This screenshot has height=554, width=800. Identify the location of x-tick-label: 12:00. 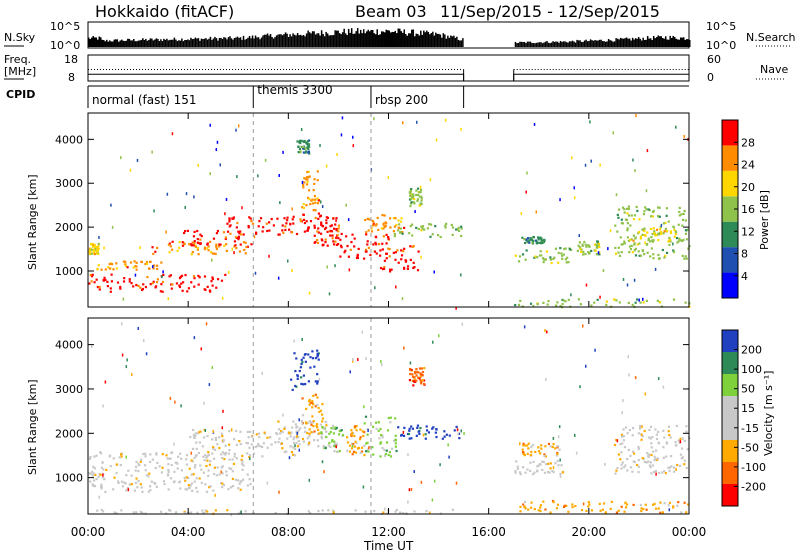
(388, 532).